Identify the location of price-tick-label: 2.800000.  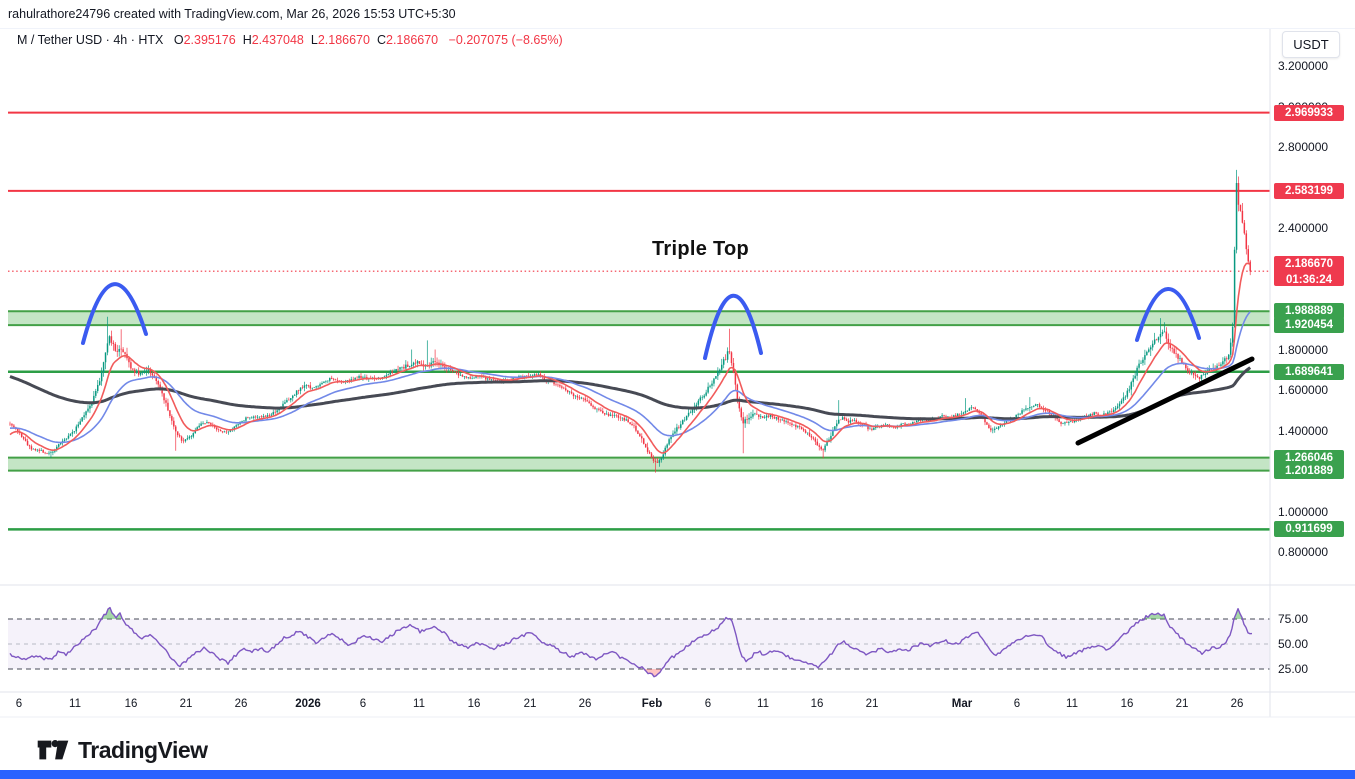
(1303, 147).